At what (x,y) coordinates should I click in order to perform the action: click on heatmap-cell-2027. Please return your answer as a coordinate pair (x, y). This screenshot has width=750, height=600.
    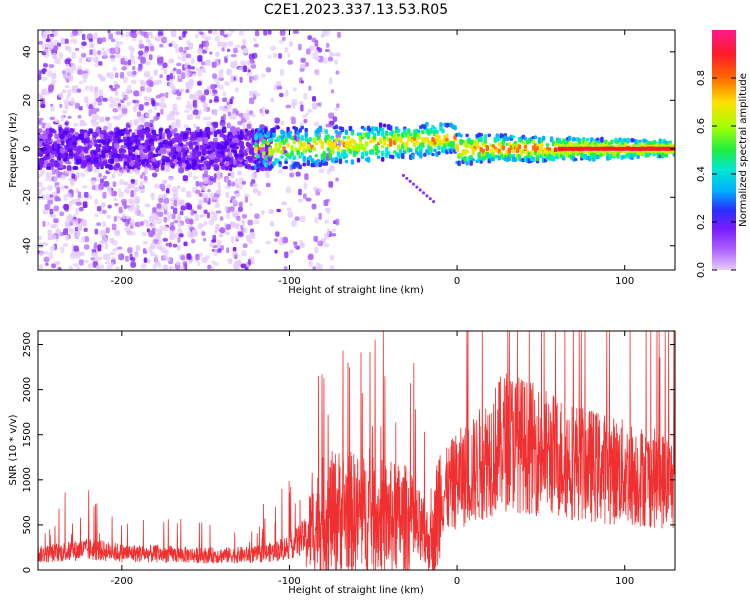
    Looking at the image, I should click on (129, 186).